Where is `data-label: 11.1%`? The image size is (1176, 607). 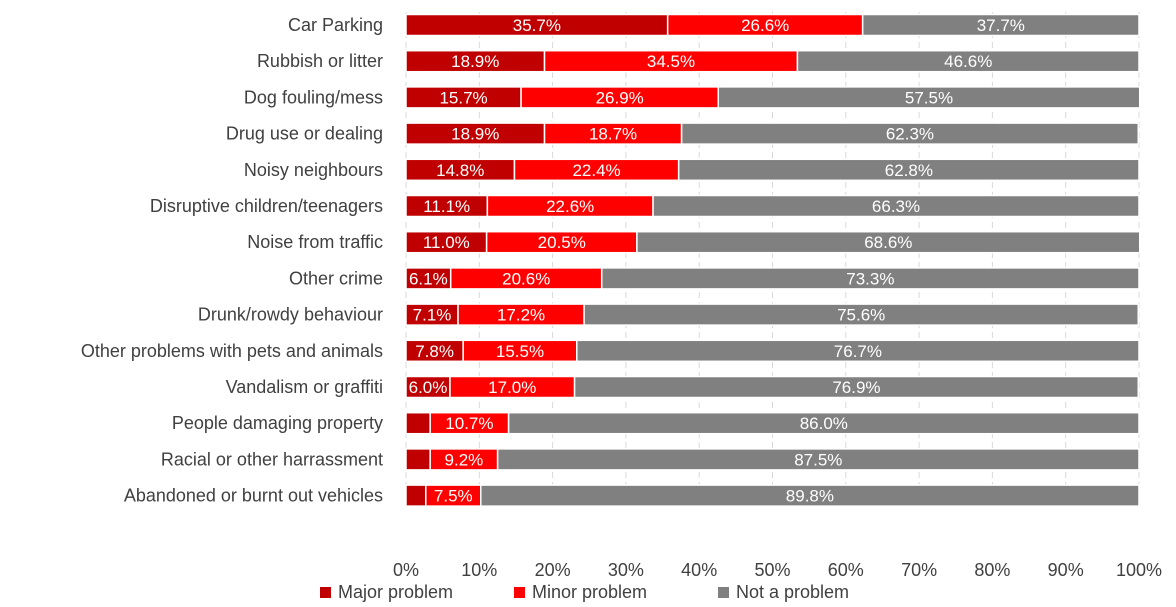 data-label: 11.1% is located at coordinates (446, 206).